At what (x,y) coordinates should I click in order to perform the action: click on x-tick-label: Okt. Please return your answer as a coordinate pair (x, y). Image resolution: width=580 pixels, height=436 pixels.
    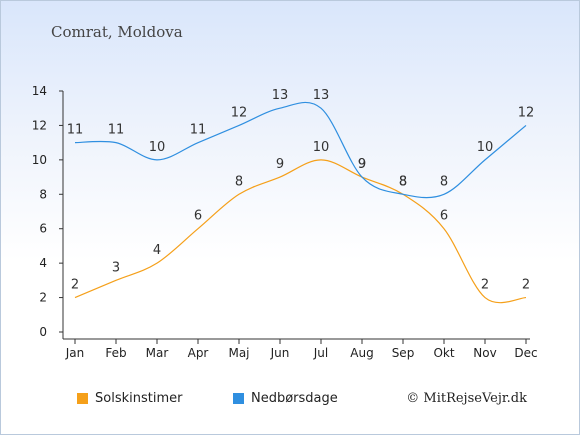
    Looking at the image, I should click on (443, 353).